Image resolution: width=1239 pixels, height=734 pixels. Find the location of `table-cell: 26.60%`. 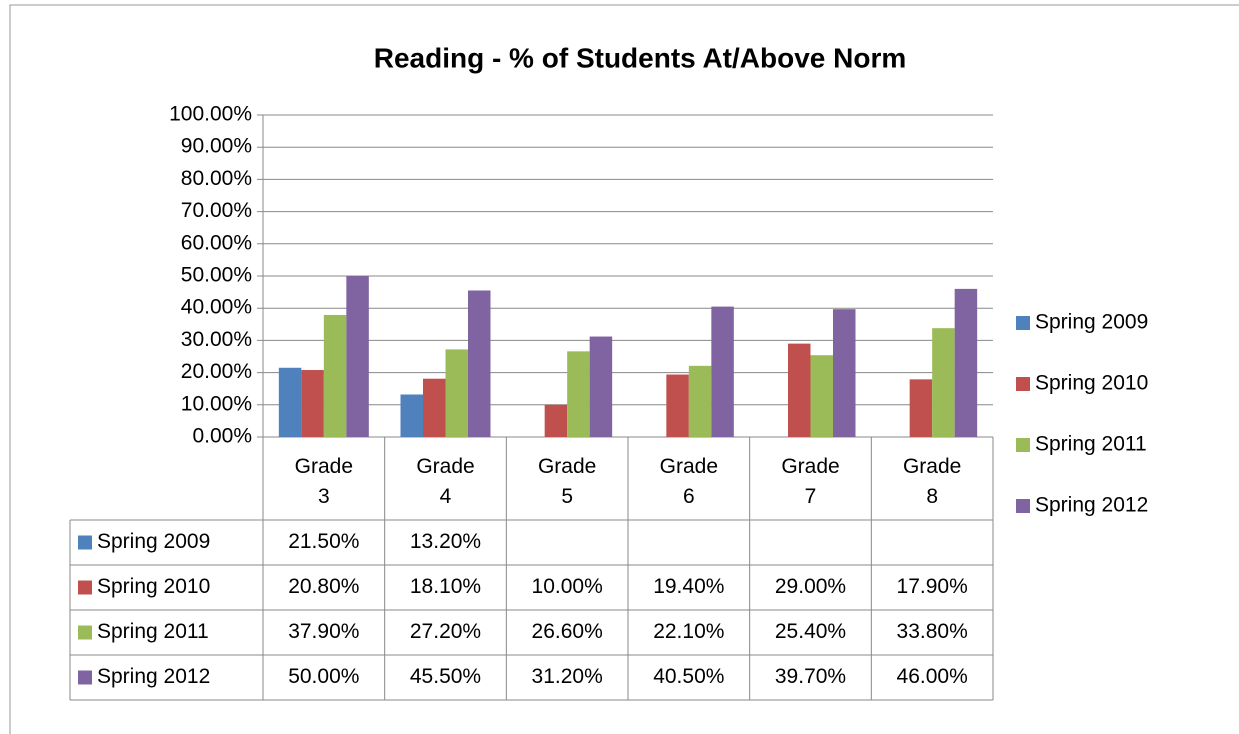

table-cell: 26.60% is located at coordinates (567, 631).